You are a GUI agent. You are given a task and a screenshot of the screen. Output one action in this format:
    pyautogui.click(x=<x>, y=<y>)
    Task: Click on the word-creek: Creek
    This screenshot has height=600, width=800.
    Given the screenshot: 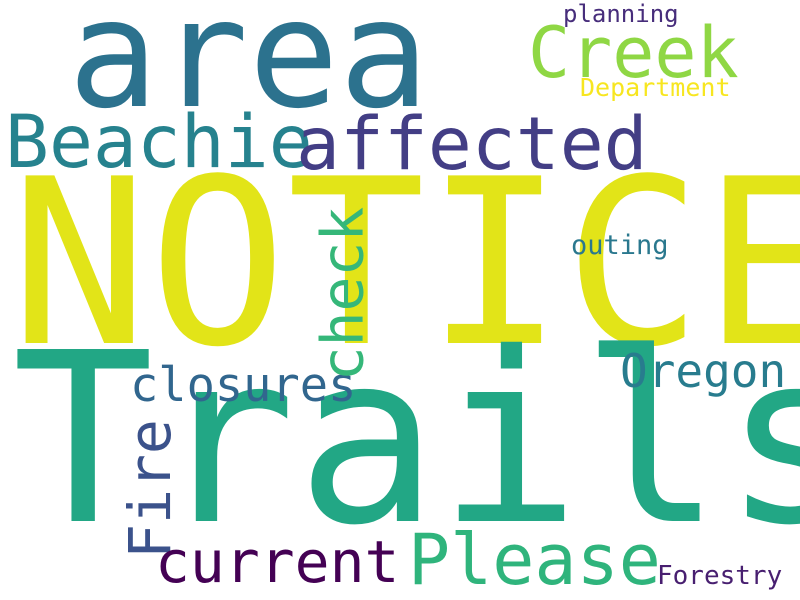 What is the action you would take?
    pyautogui.click(x=633, y=53)
    